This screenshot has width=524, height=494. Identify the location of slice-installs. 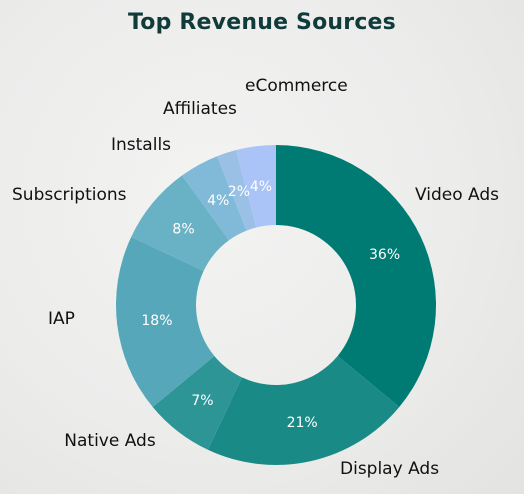
(214, 198).